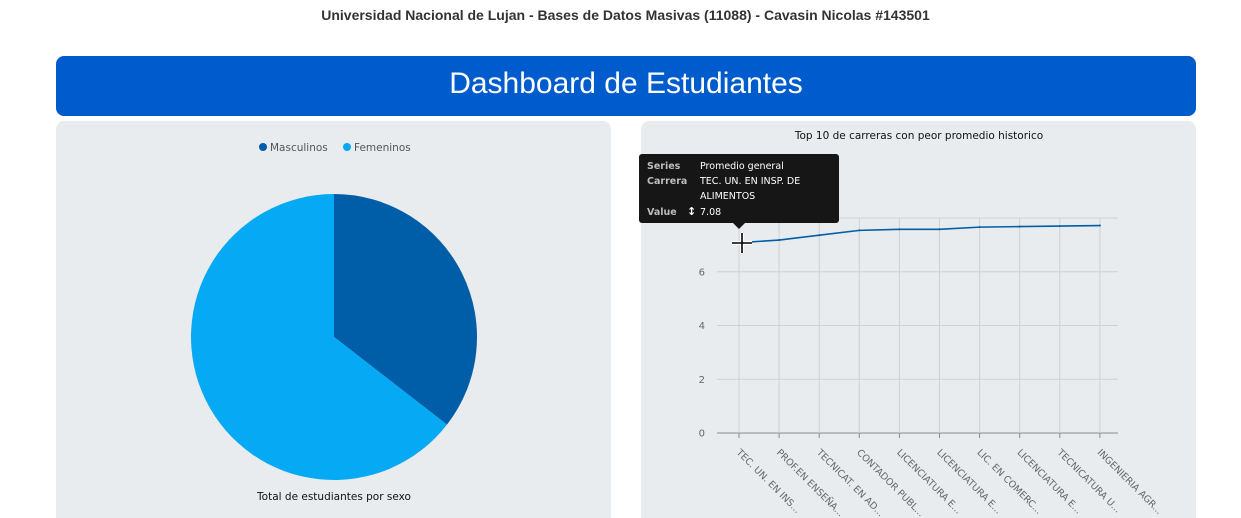 The height and width of the screenshot is (518, 1241). Describe the element at coordinates (742, 243) in the screenshot. I see `crosshair-cursor-icon` at that location.